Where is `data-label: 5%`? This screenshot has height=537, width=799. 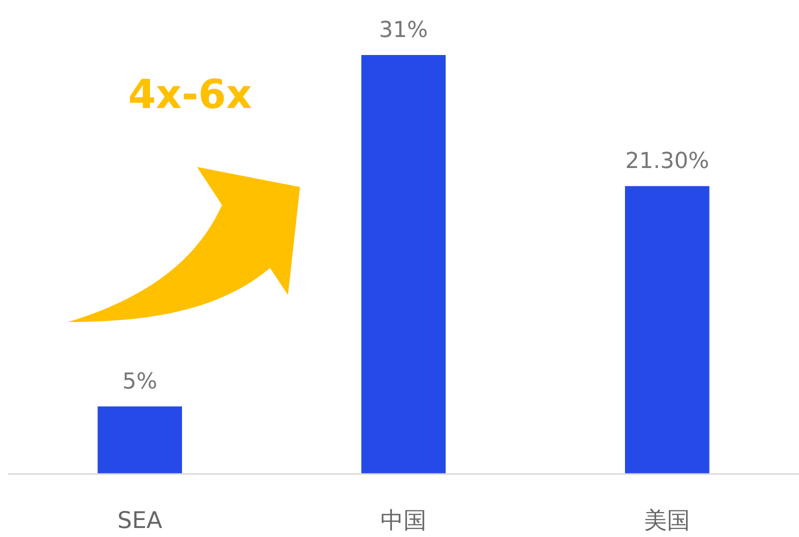 data-label: 5% is located at coordinates (140, 381).